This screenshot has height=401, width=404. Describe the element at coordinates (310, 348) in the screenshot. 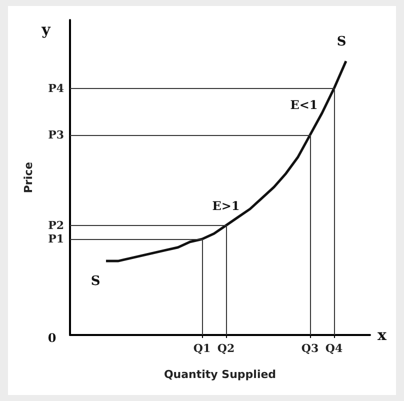

I see `x-tick-label: Q3` at that location.